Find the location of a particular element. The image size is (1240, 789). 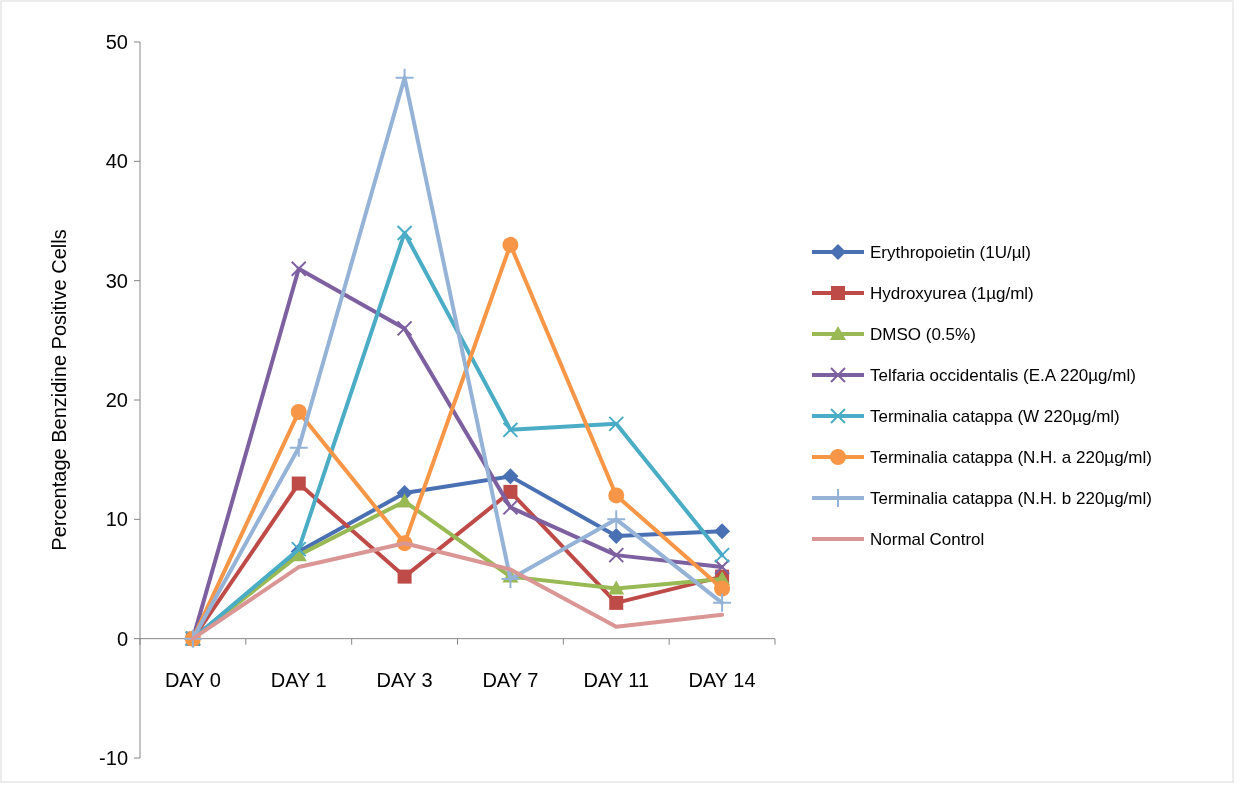

legend-label: Terminalia catappa (W 220µg/ml) is located at coordinates (995, 416).